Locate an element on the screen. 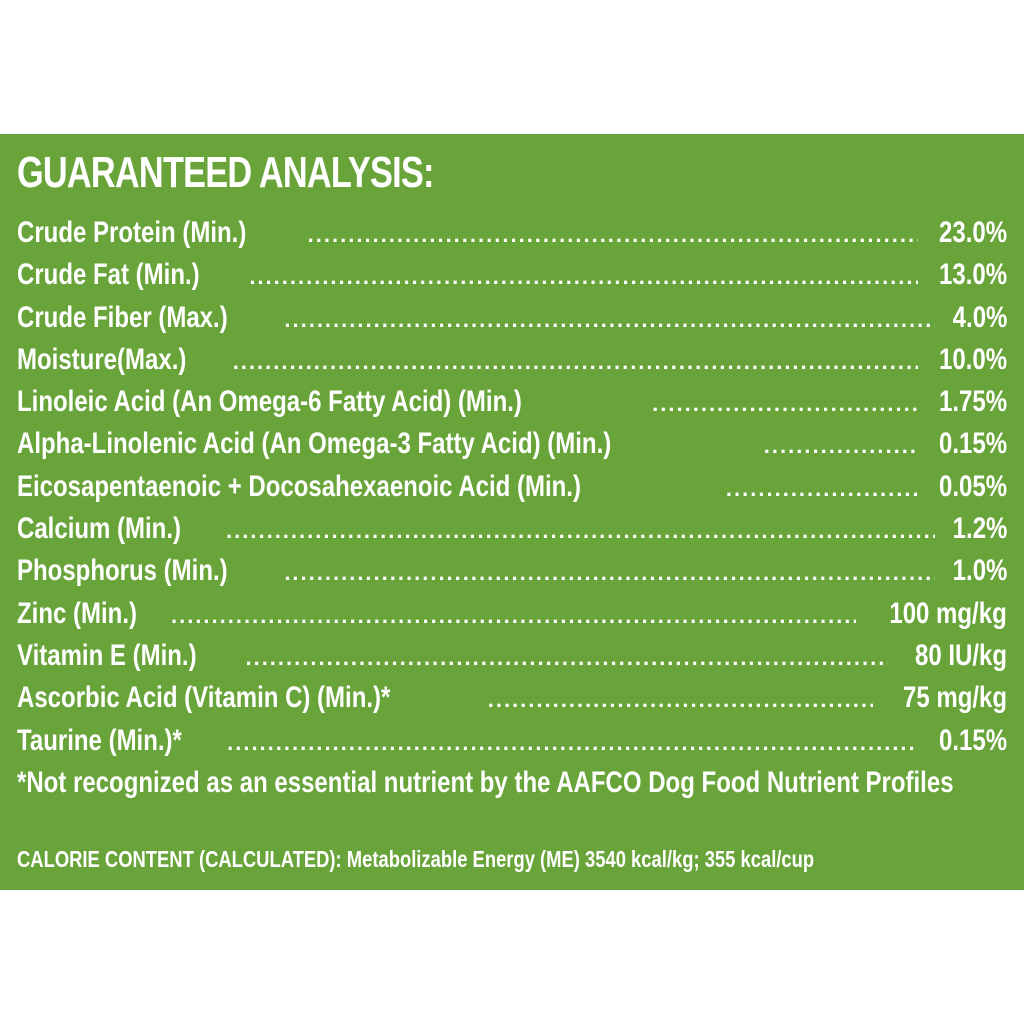 This screenshot has height=1024, width=1024. nutrient-label: Ascorbic Acid (Vitamin C) (Min.)* is located at coordinates (204, 698).